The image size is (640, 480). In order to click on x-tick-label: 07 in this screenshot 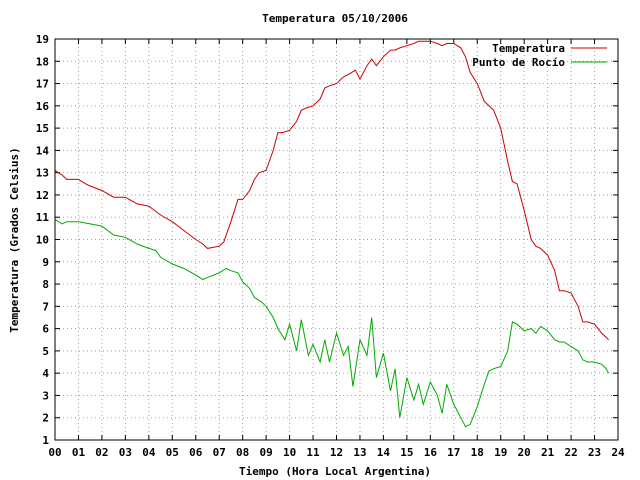, I will do `click(219, 452)`.